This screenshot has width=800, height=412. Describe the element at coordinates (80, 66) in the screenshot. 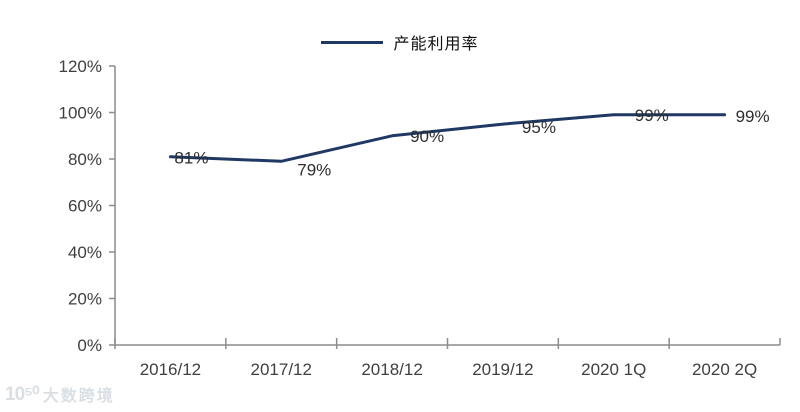

I see `y-tick-label: 120%` at that location.